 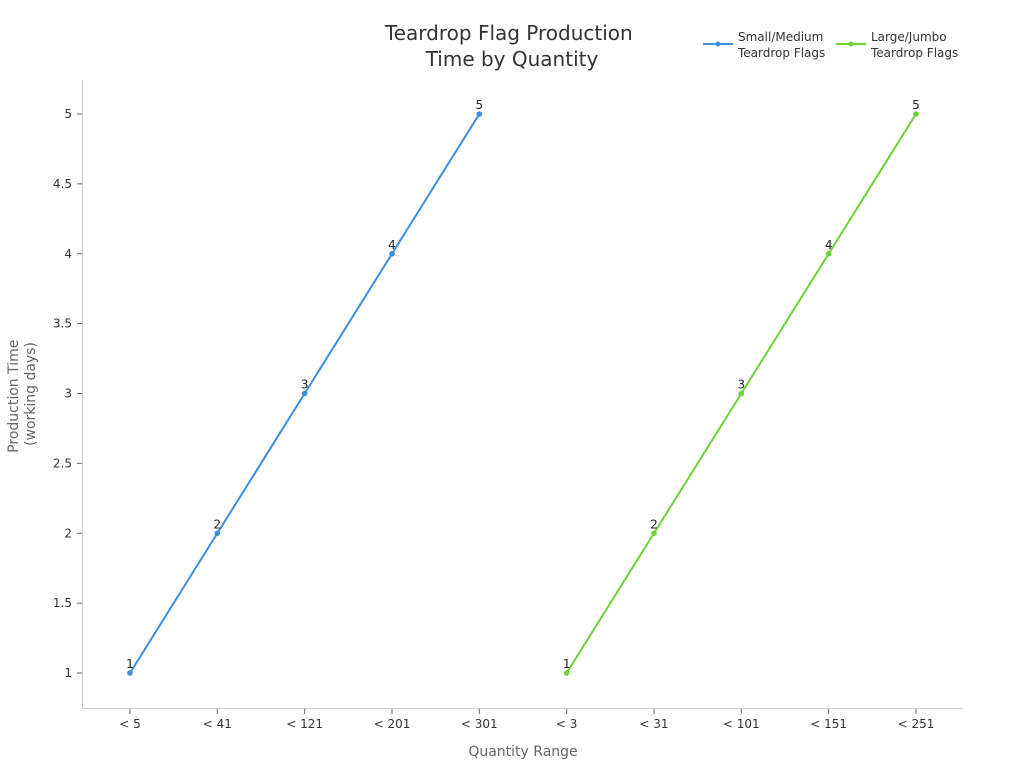 What do you see at coordinates (217, 724) in the screenshot?
I see `x-tick-label: < 41` at bounding box center [217, 724].